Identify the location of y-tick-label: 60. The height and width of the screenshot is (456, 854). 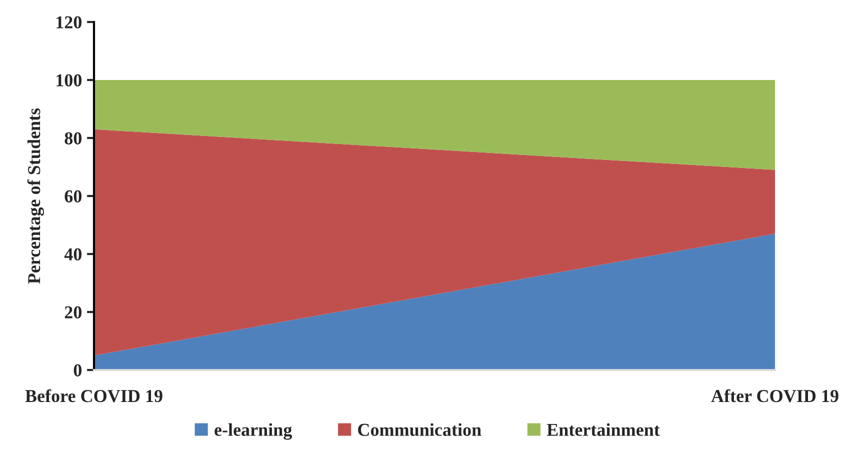
(73, 196).